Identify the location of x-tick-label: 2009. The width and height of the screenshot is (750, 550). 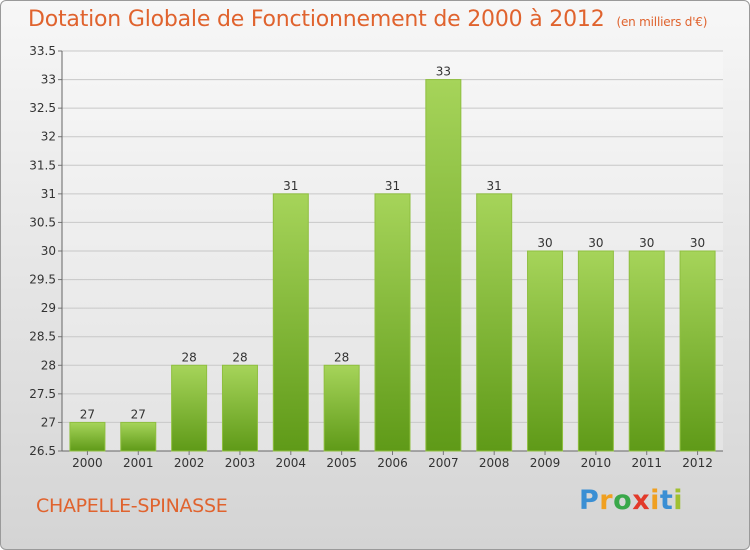
(545, 463).